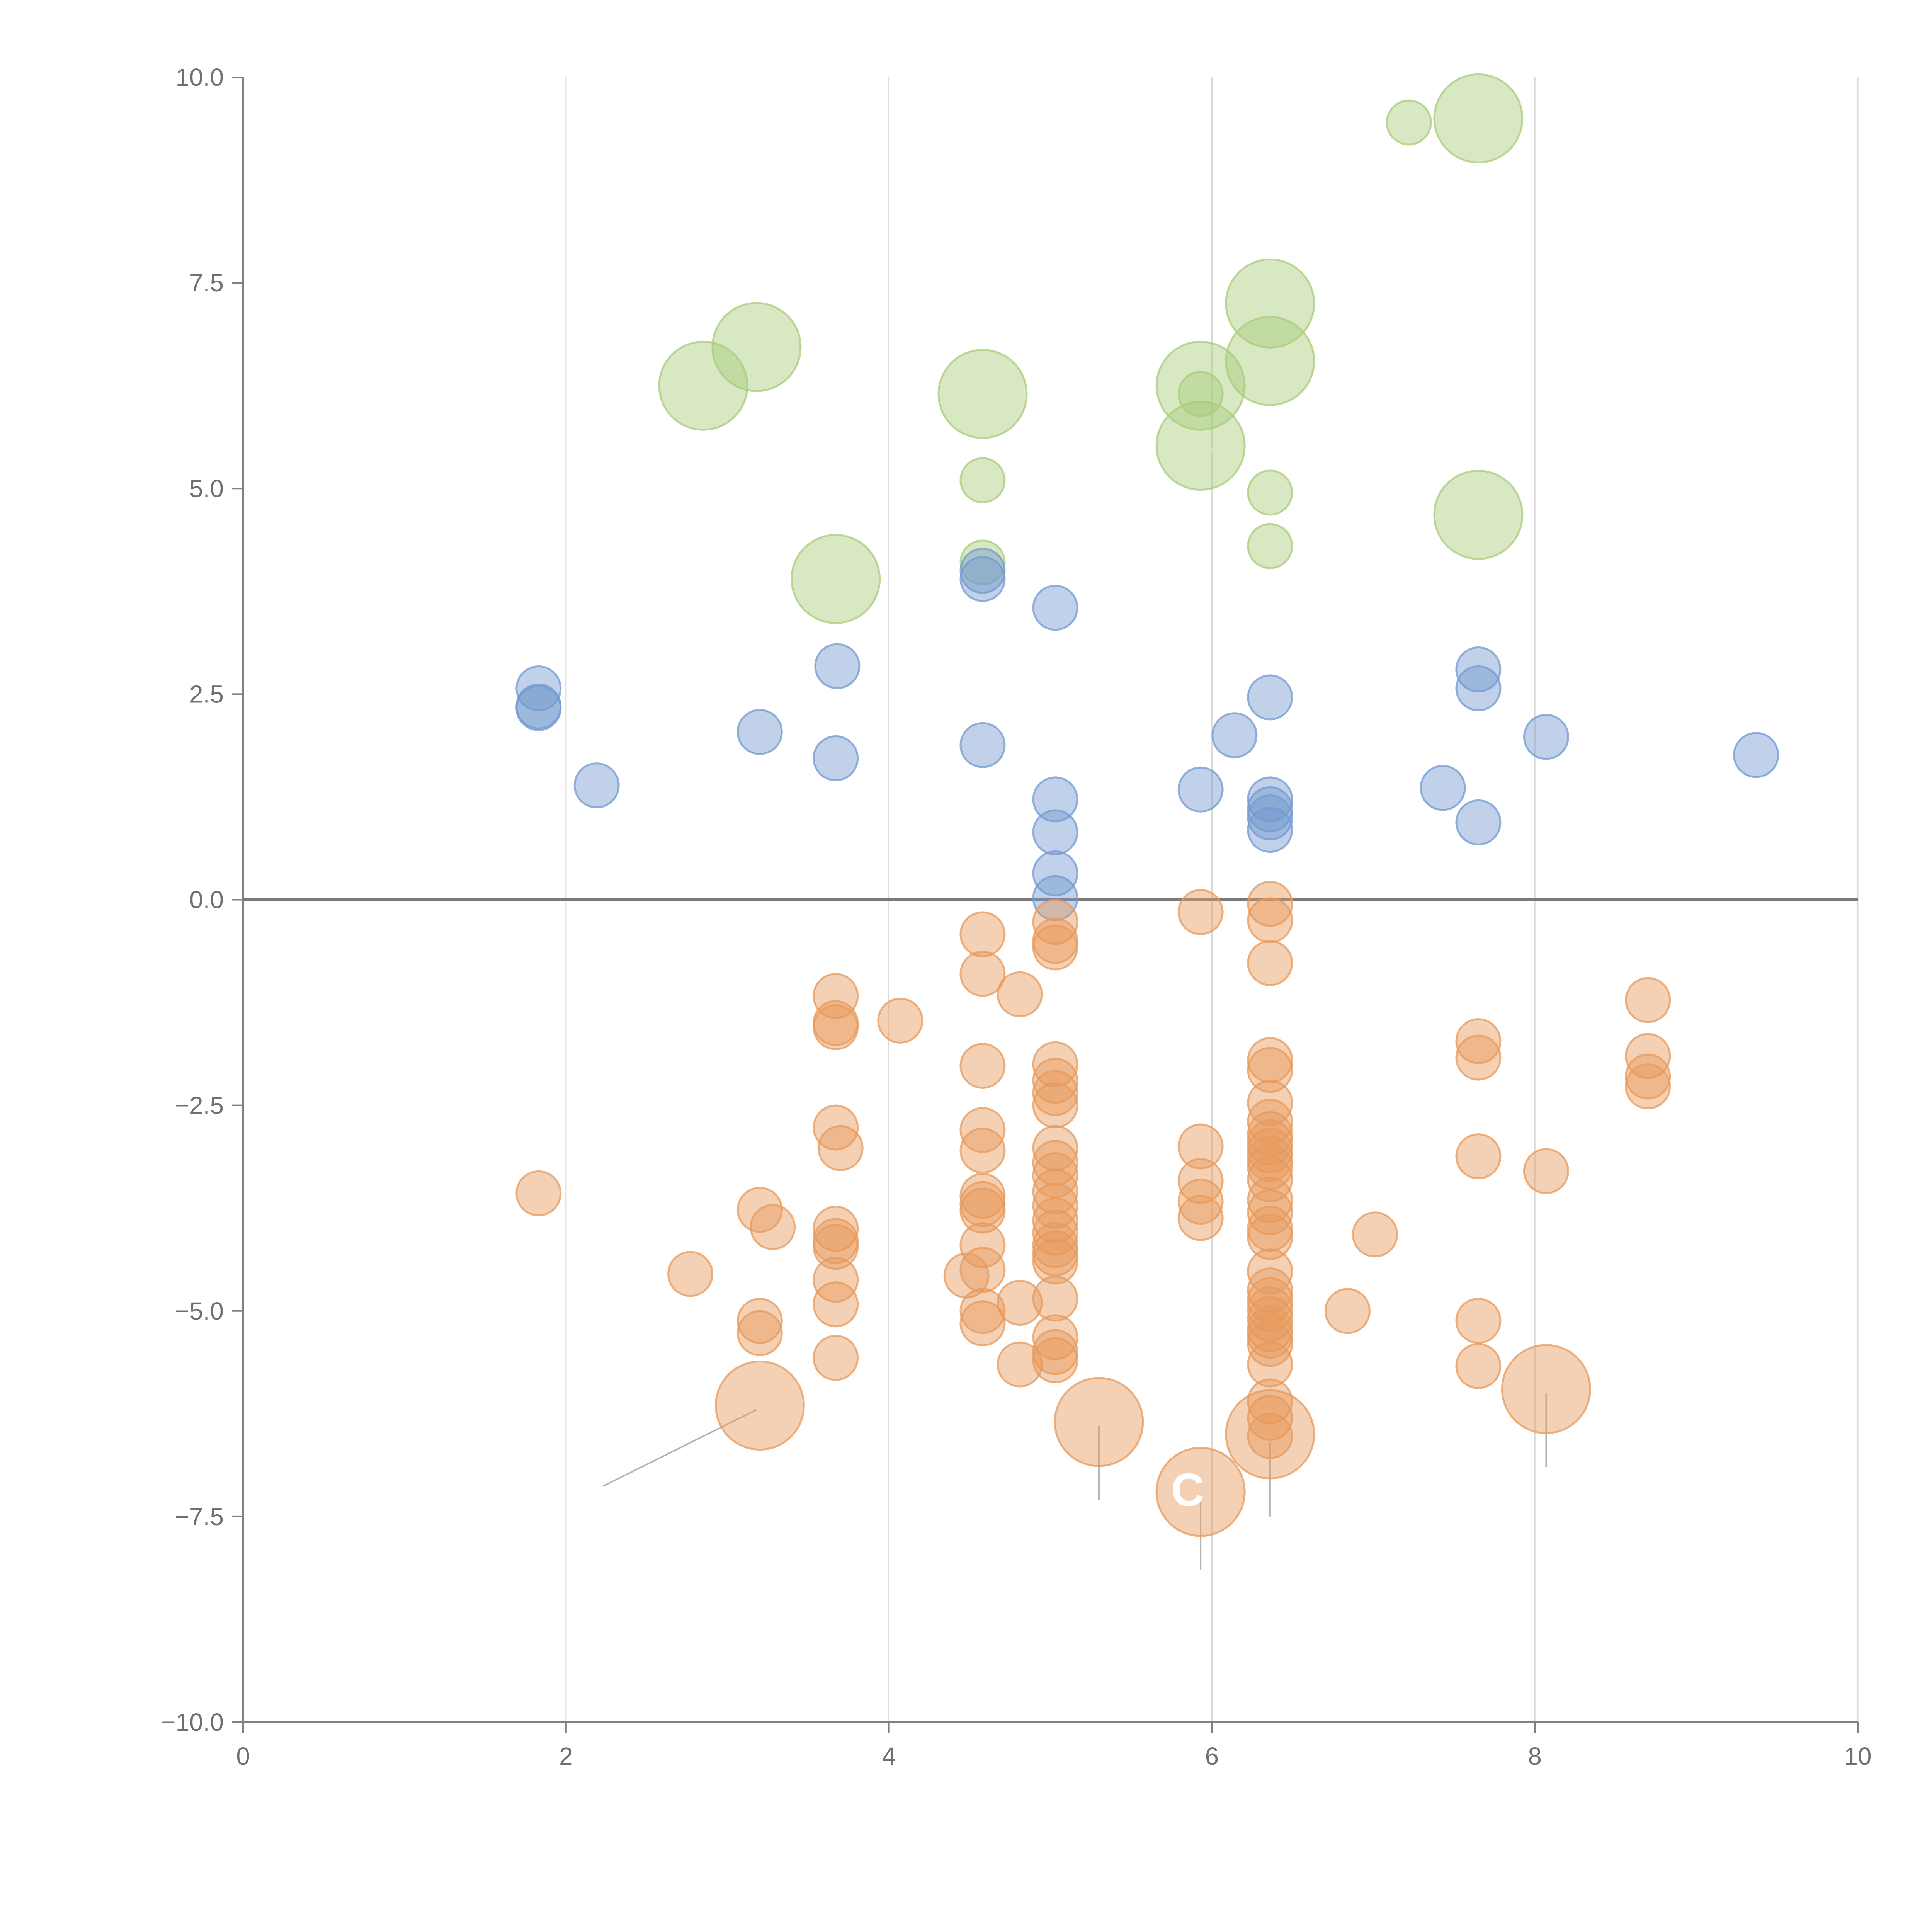  I want to click on x-tick-label: 8, so click(1535, 1756).